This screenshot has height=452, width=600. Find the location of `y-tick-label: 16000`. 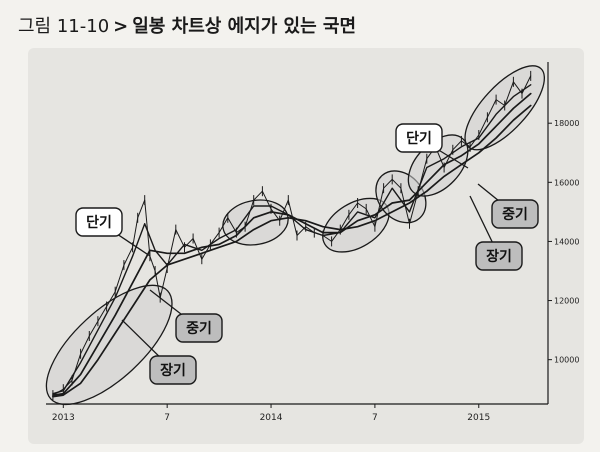

y-tick-label: 16000 is located at coordinates (566, 182).